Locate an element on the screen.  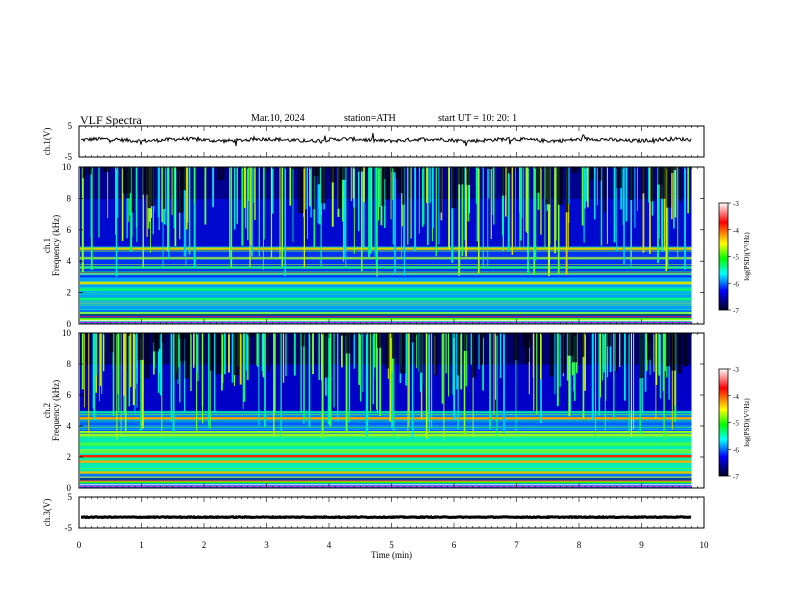
ch2-spectrogram-ytick-label: 4 is located at coordinates (69, 426).